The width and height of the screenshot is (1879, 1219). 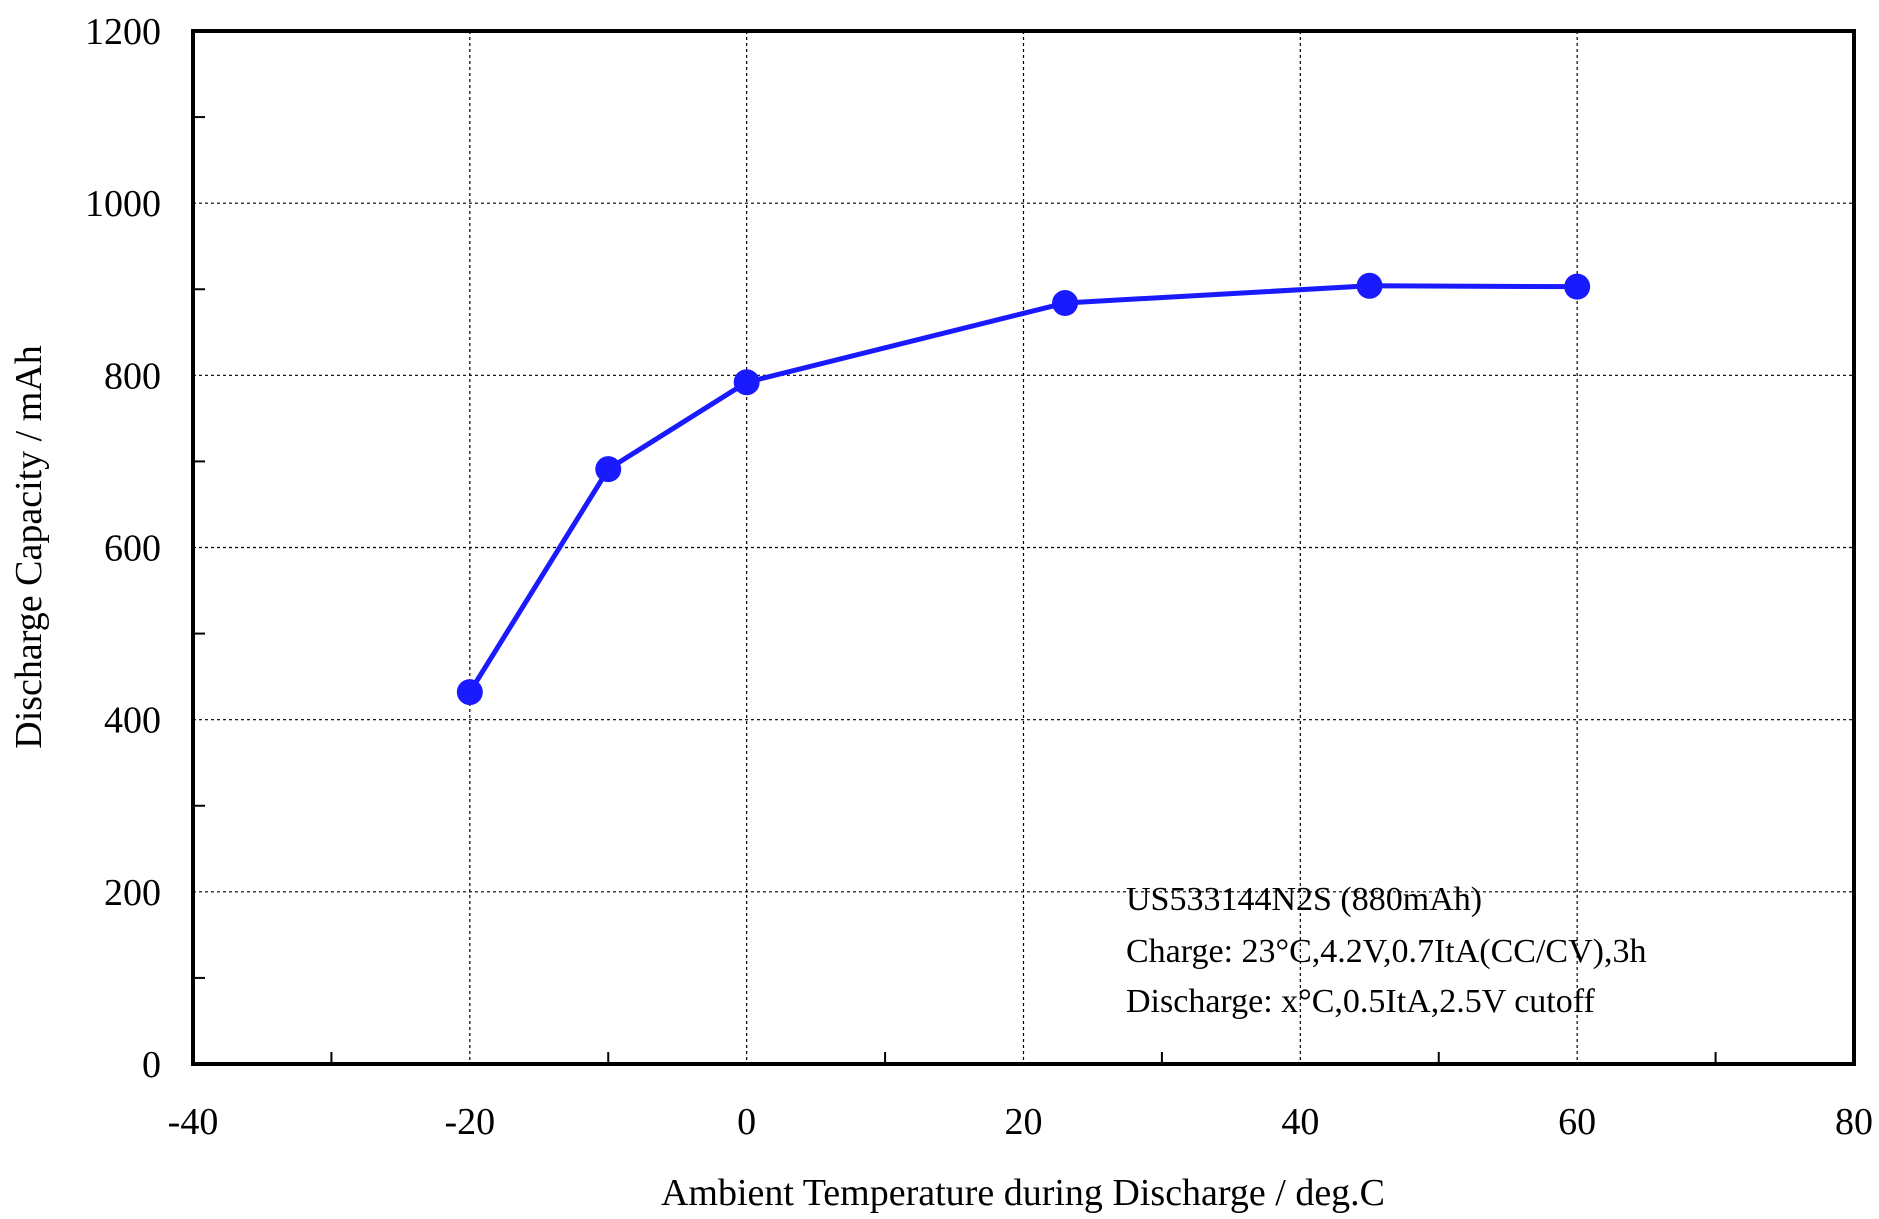 I want to click on y-tick-label: 1000, so click(x=123, y=204).